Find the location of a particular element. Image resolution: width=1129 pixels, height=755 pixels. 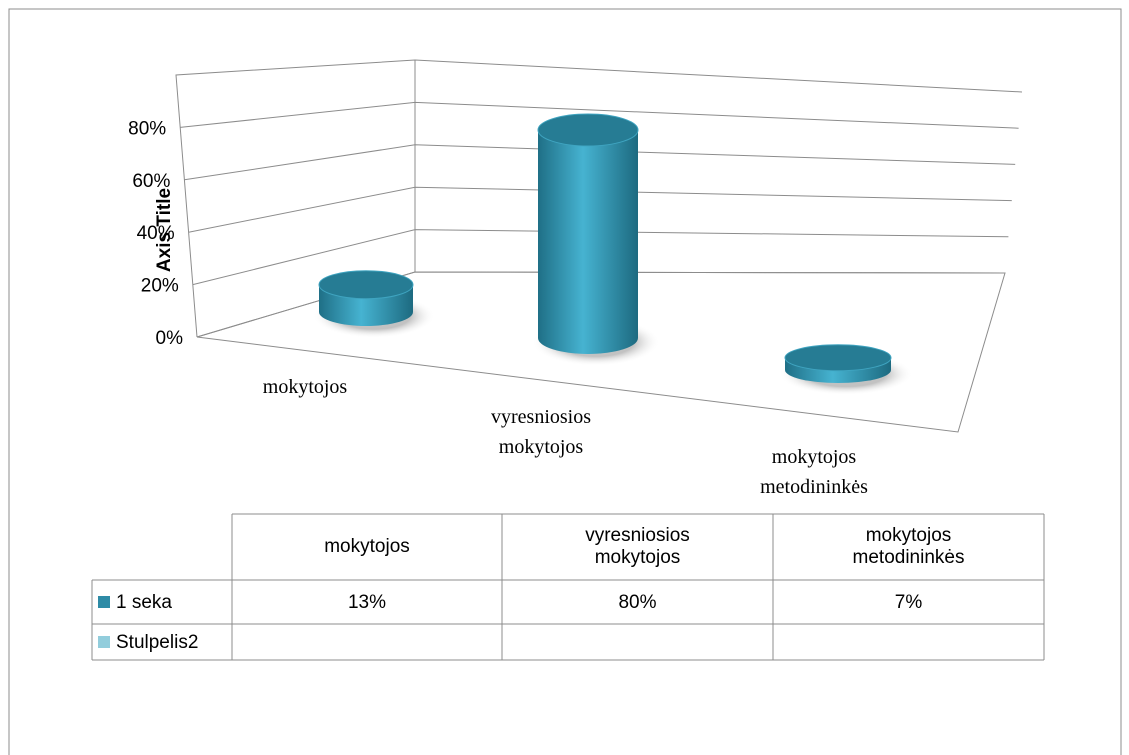

x-tick-label: mokytojos is located at coordinates (305, 387).